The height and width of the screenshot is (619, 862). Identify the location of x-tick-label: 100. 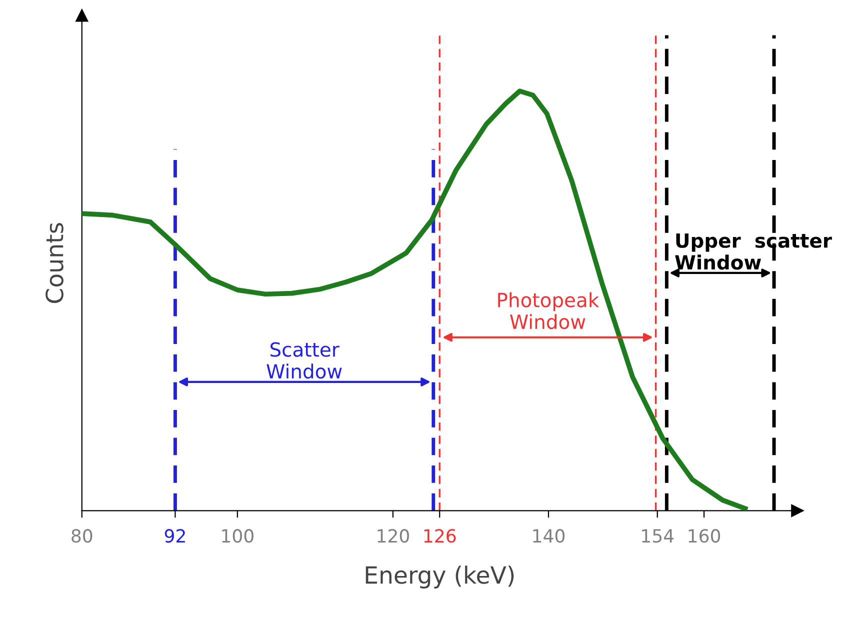
(238, 536).